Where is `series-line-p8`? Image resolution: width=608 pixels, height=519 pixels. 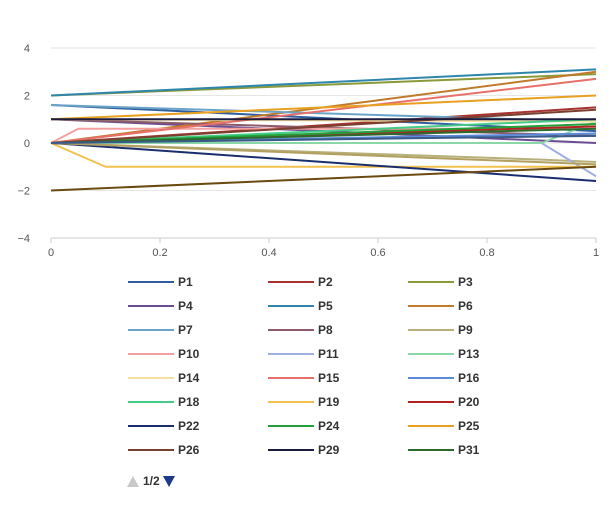
series-line-p8 is located at coordinates (323, 127).